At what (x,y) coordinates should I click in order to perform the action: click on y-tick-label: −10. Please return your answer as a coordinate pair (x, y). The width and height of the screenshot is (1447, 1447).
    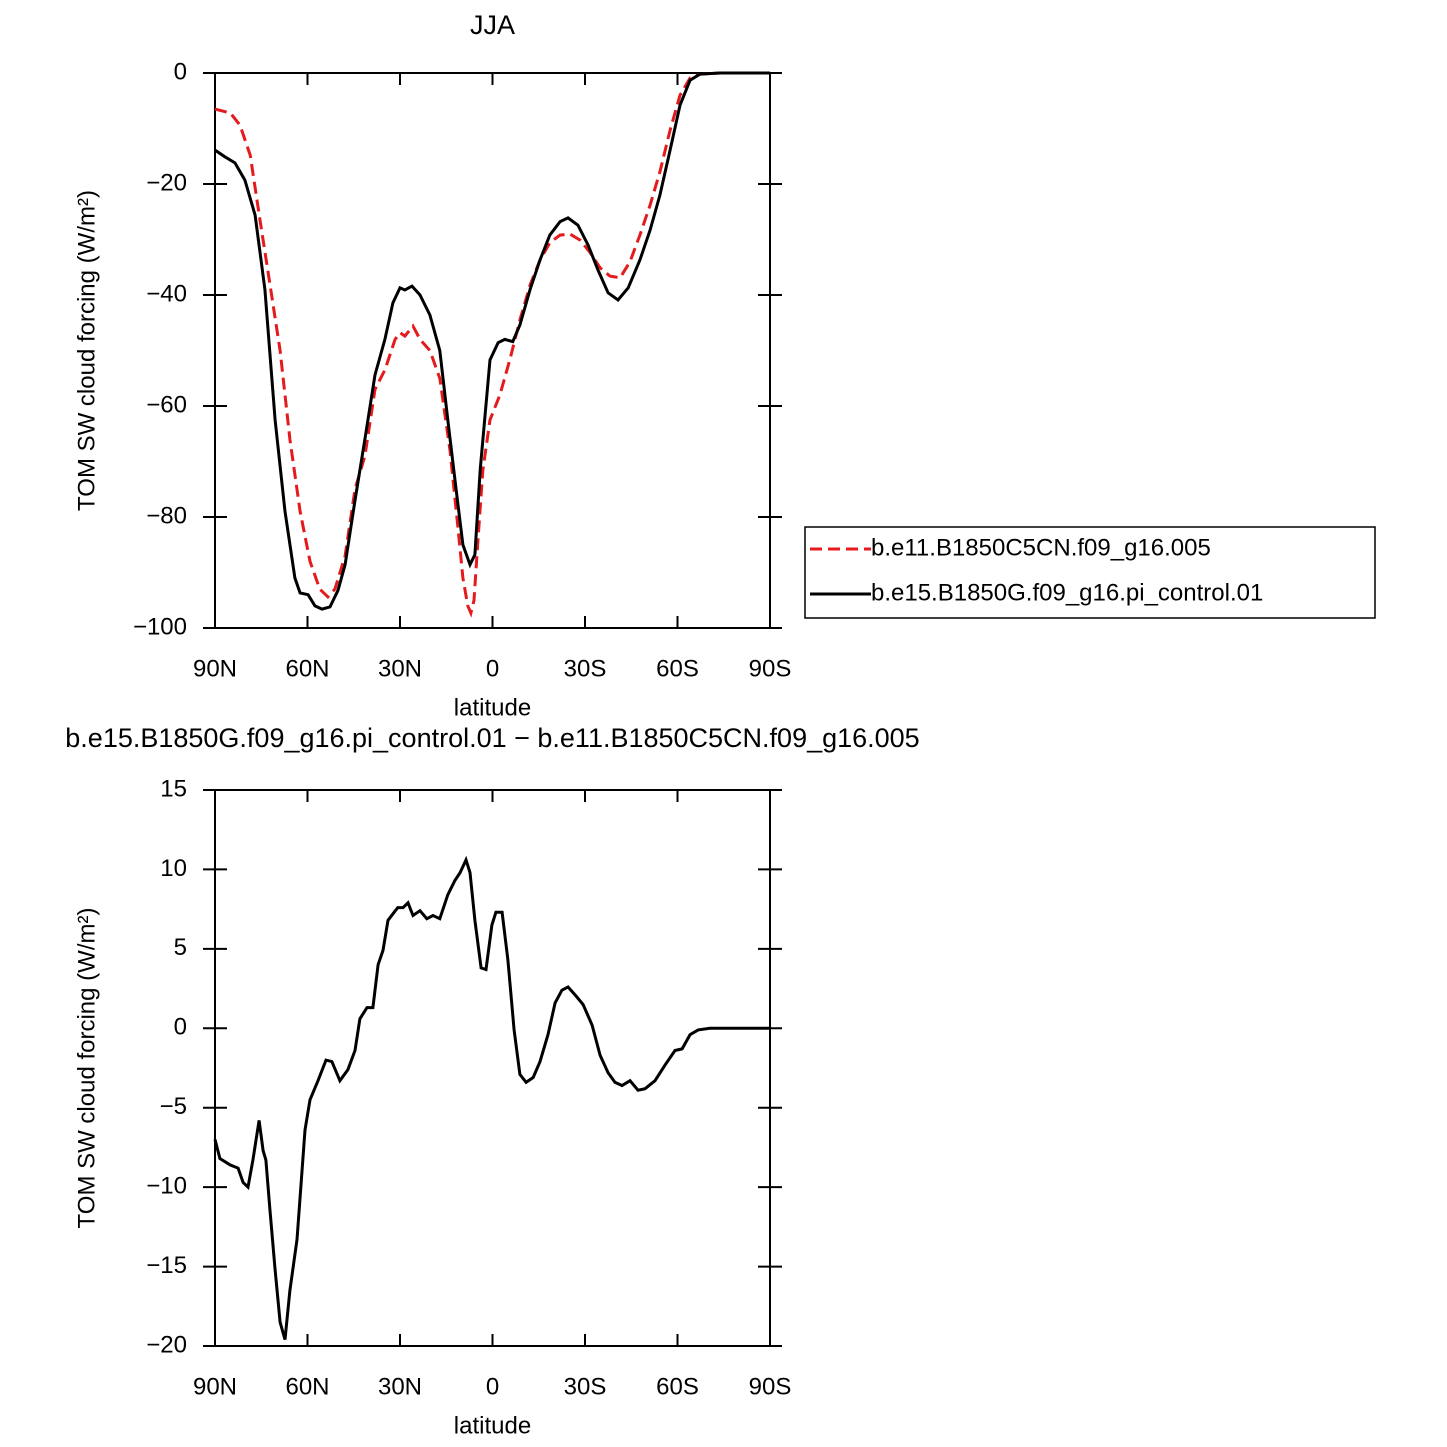
    Looking at the image, I should click on (166, 1185).